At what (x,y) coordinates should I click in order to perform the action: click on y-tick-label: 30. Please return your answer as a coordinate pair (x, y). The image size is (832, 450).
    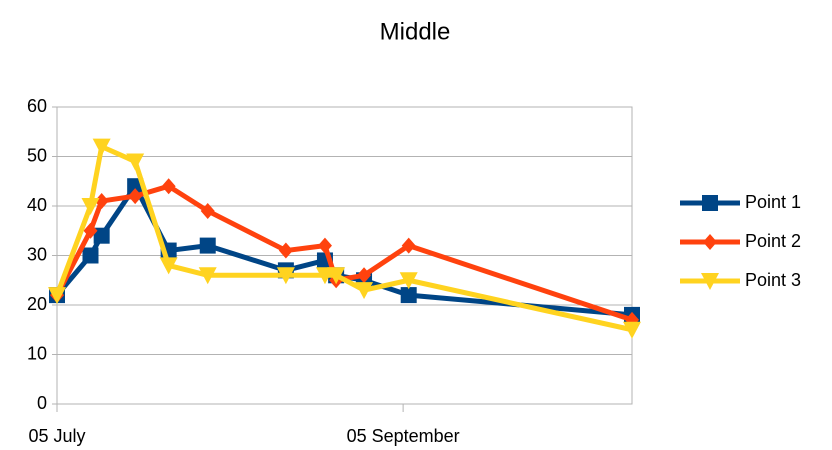
    Looking at the image, I should click on (37, 254).